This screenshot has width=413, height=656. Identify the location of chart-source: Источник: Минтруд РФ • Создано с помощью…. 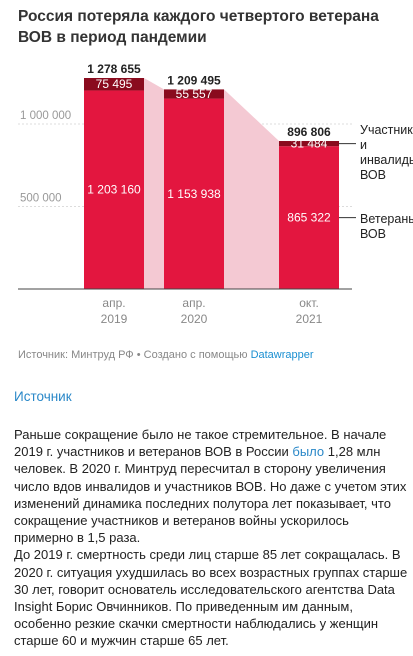
(166, 355).